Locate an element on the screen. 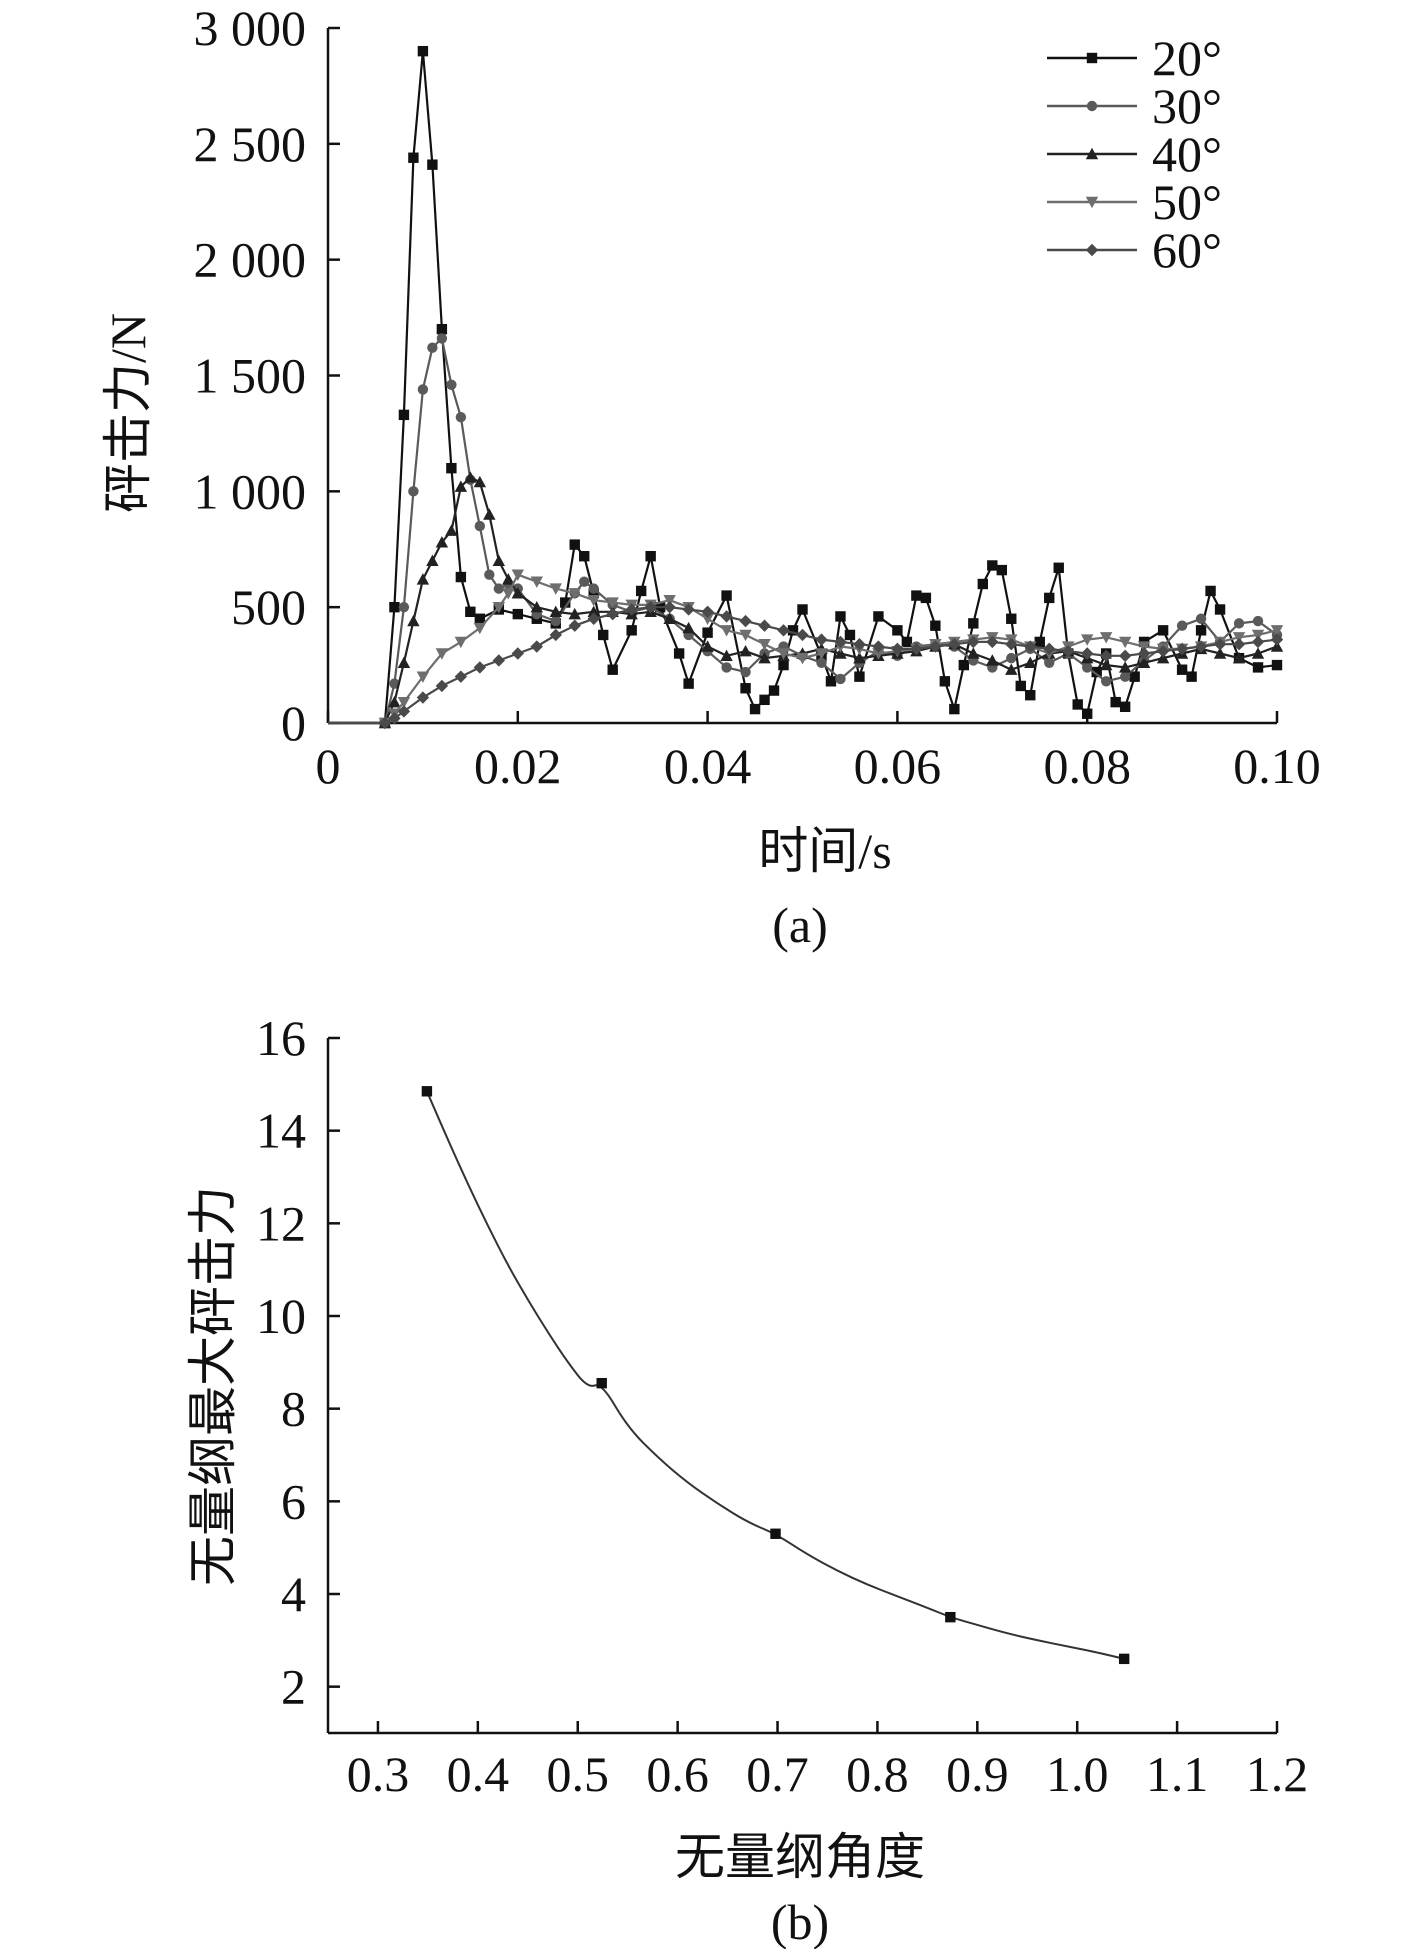  legend-label-1: 30° is located at coordinates (1187, 106).